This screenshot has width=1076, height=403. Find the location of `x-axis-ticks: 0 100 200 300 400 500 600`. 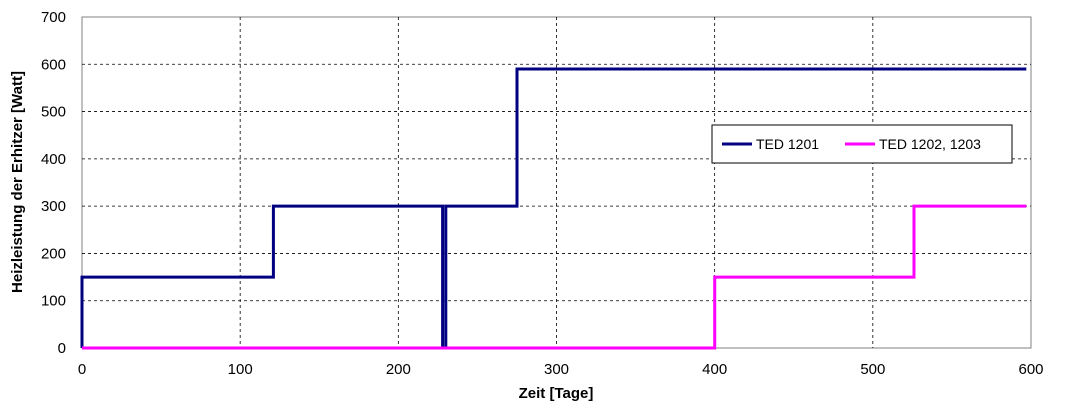

x-axis-ticks: 0 100 200 300 400 500 600 is located at coordinates (561, 369).